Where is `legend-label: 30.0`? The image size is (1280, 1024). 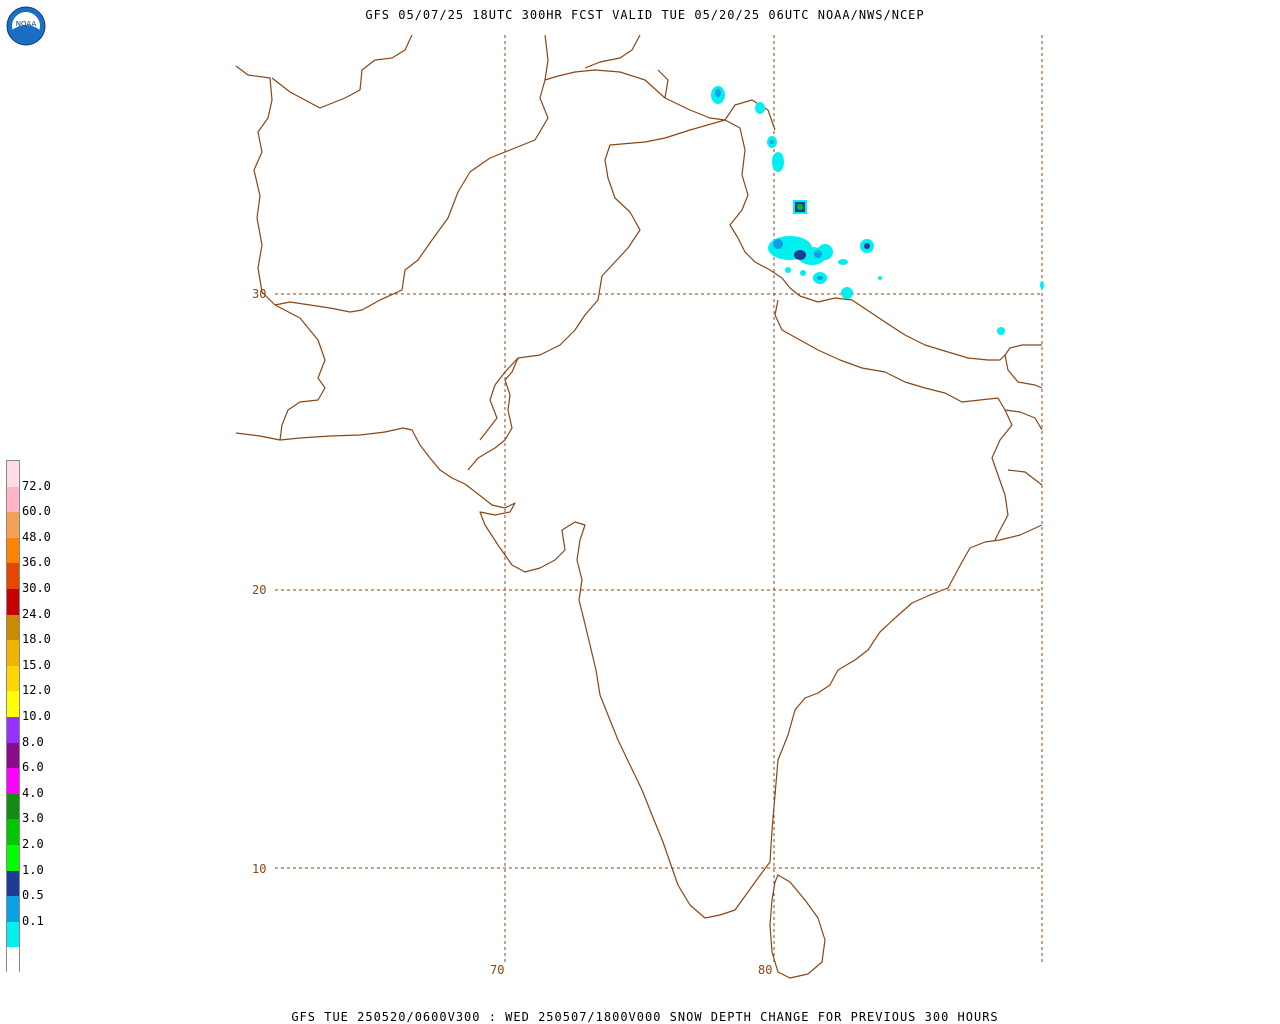 legend-label: 30.0 is located at coordinates (36, 588).